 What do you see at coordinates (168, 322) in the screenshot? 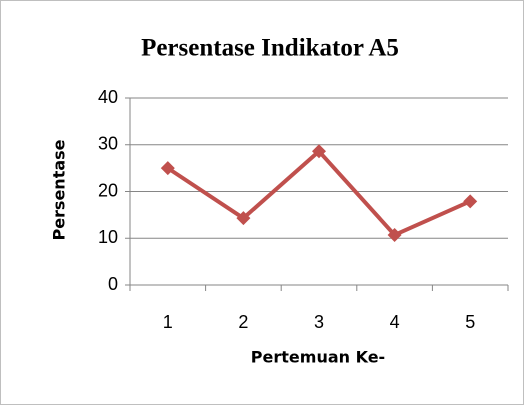
I see `x-tick-label: 1` at bounding box center [168, 322].